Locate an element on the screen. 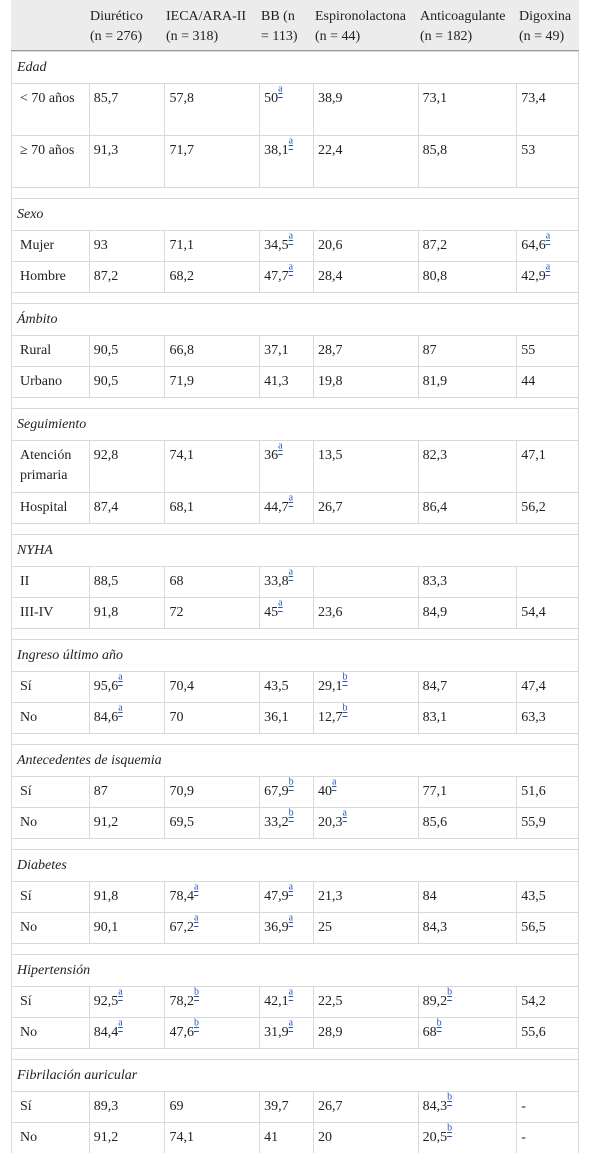 The height and width of the screenshot is (1153, 590). cell-value: 68 is located at coordinates (176, 581).